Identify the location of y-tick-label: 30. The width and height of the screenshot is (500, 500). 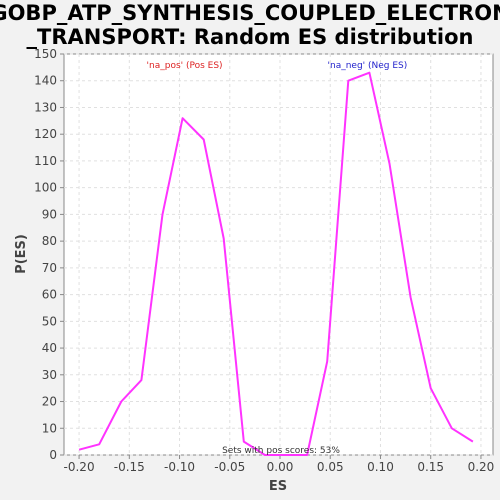
(49, 375).